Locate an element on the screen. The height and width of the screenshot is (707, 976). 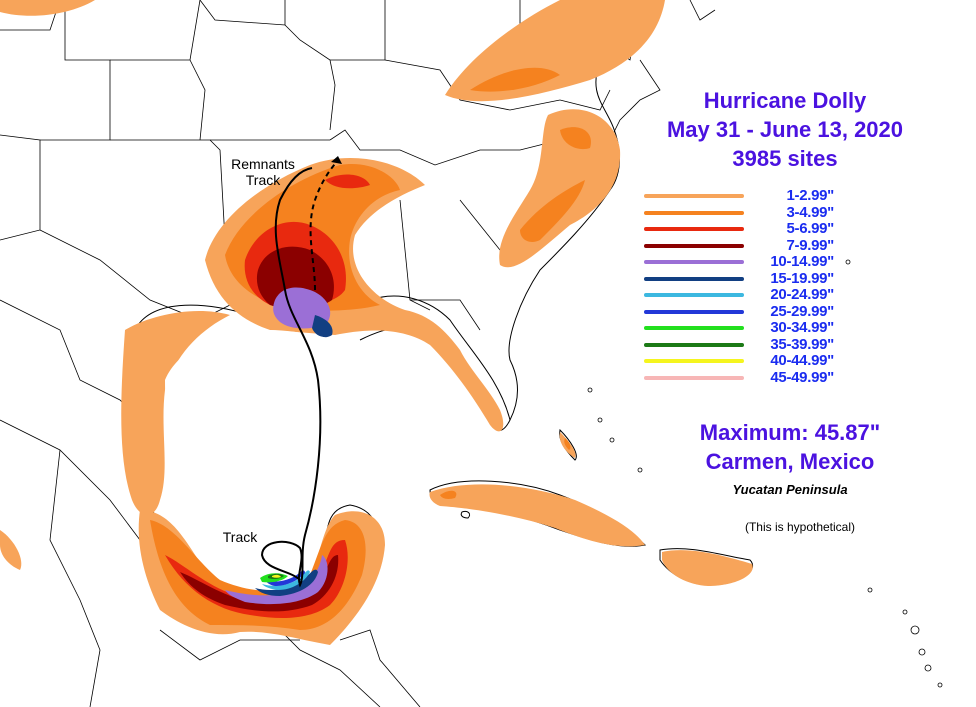
legend-row: 10-14.99" is located at coordinates (740, 262).